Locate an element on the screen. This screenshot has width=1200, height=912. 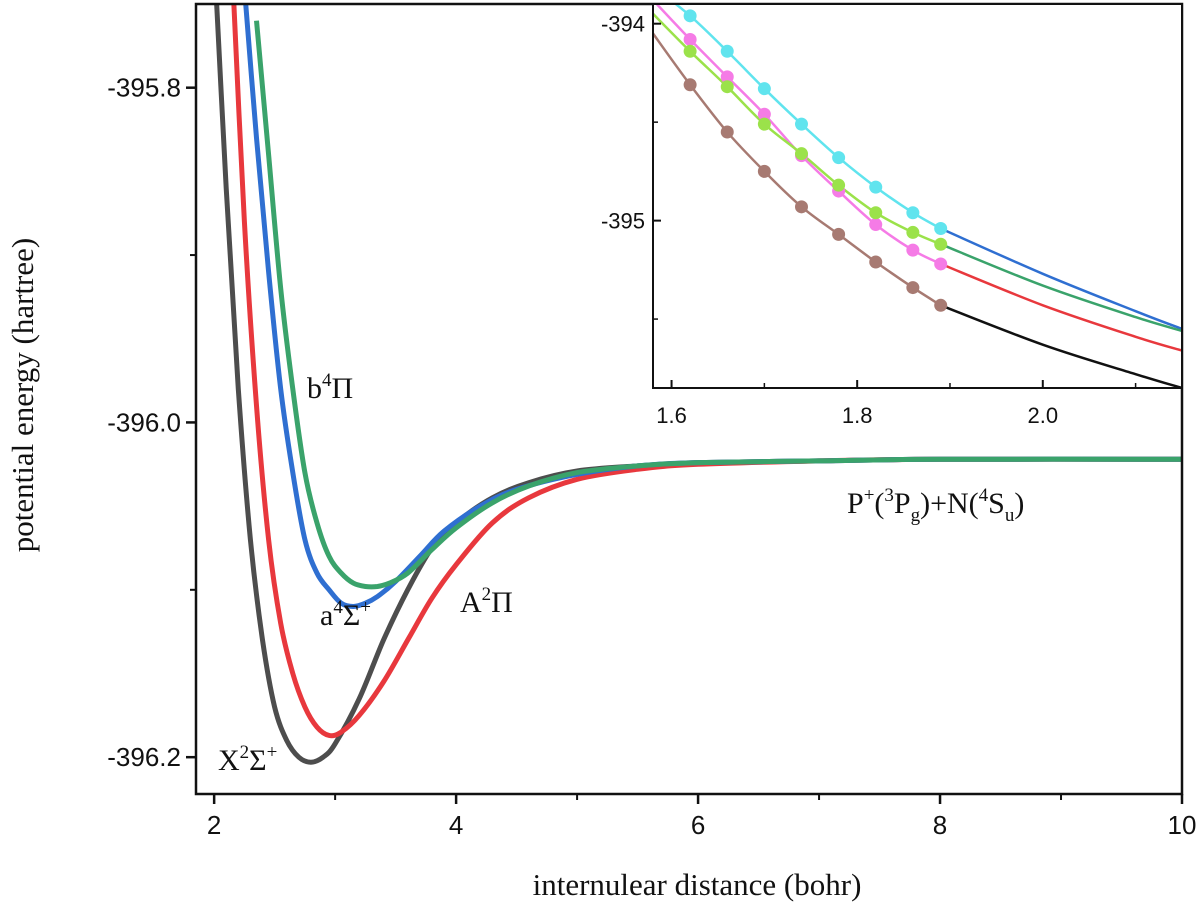
y-tick-label: -396.2 is located at coordinates (144, 757).